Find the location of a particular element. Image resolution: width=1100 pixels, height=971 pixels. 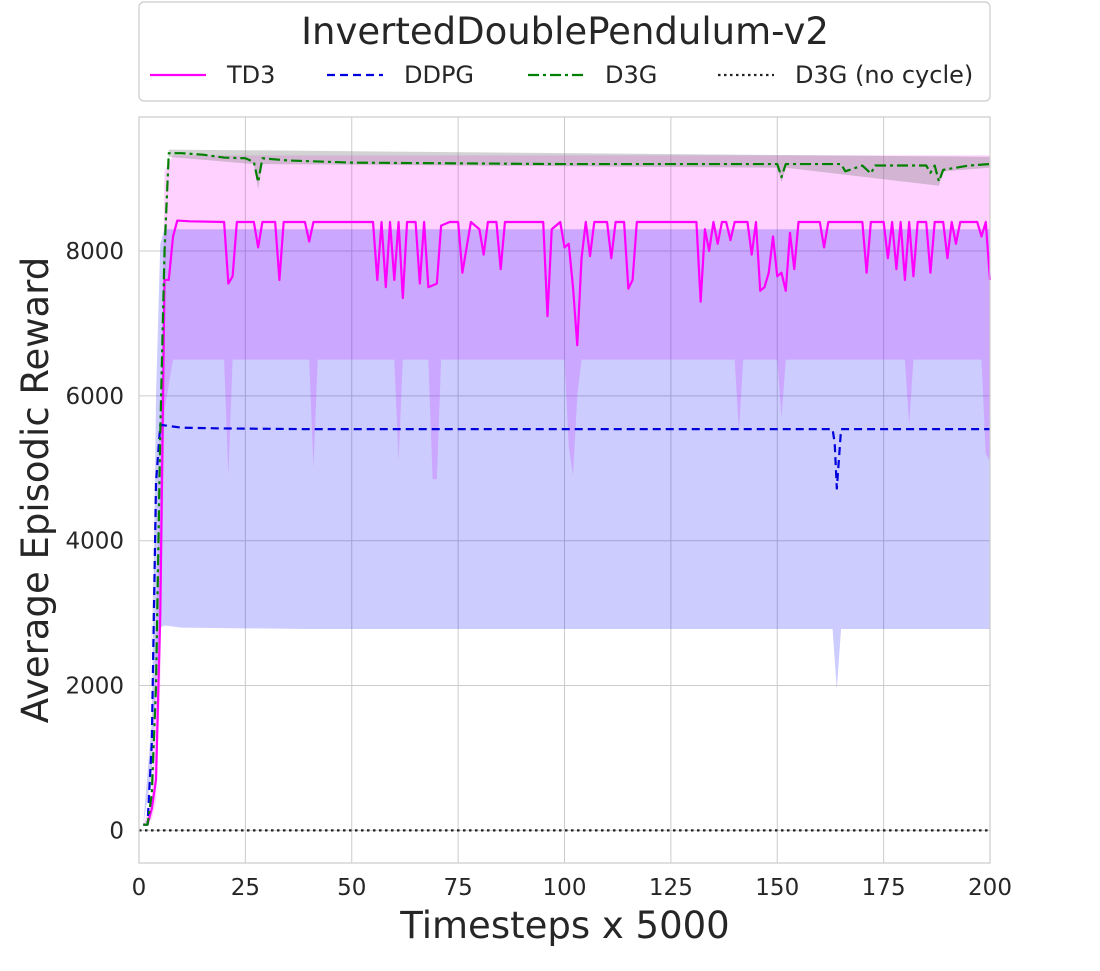

legend-frame is located at coordinates (564, 51).